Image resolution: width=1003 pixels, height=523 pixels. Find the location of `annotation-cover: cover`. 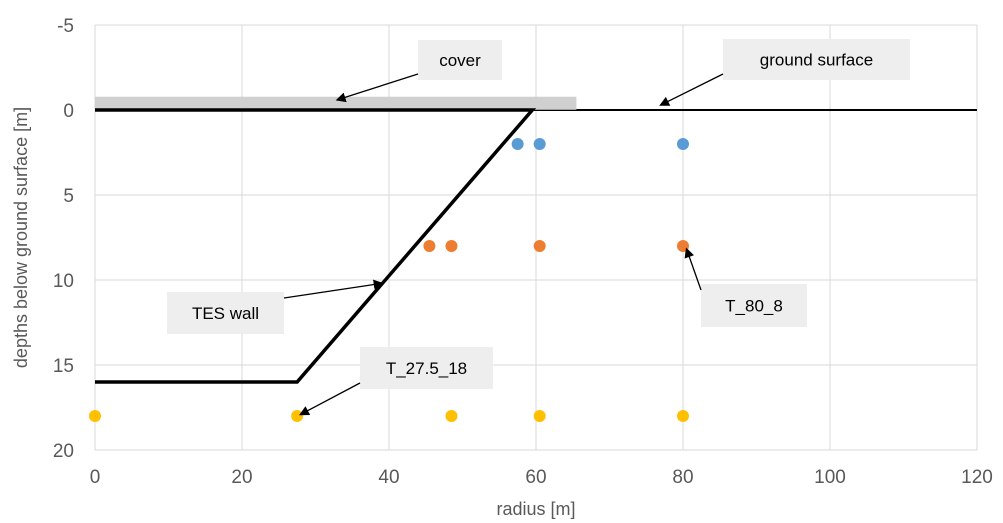

annotation-cover: cover is located at coordinates (418, 71).